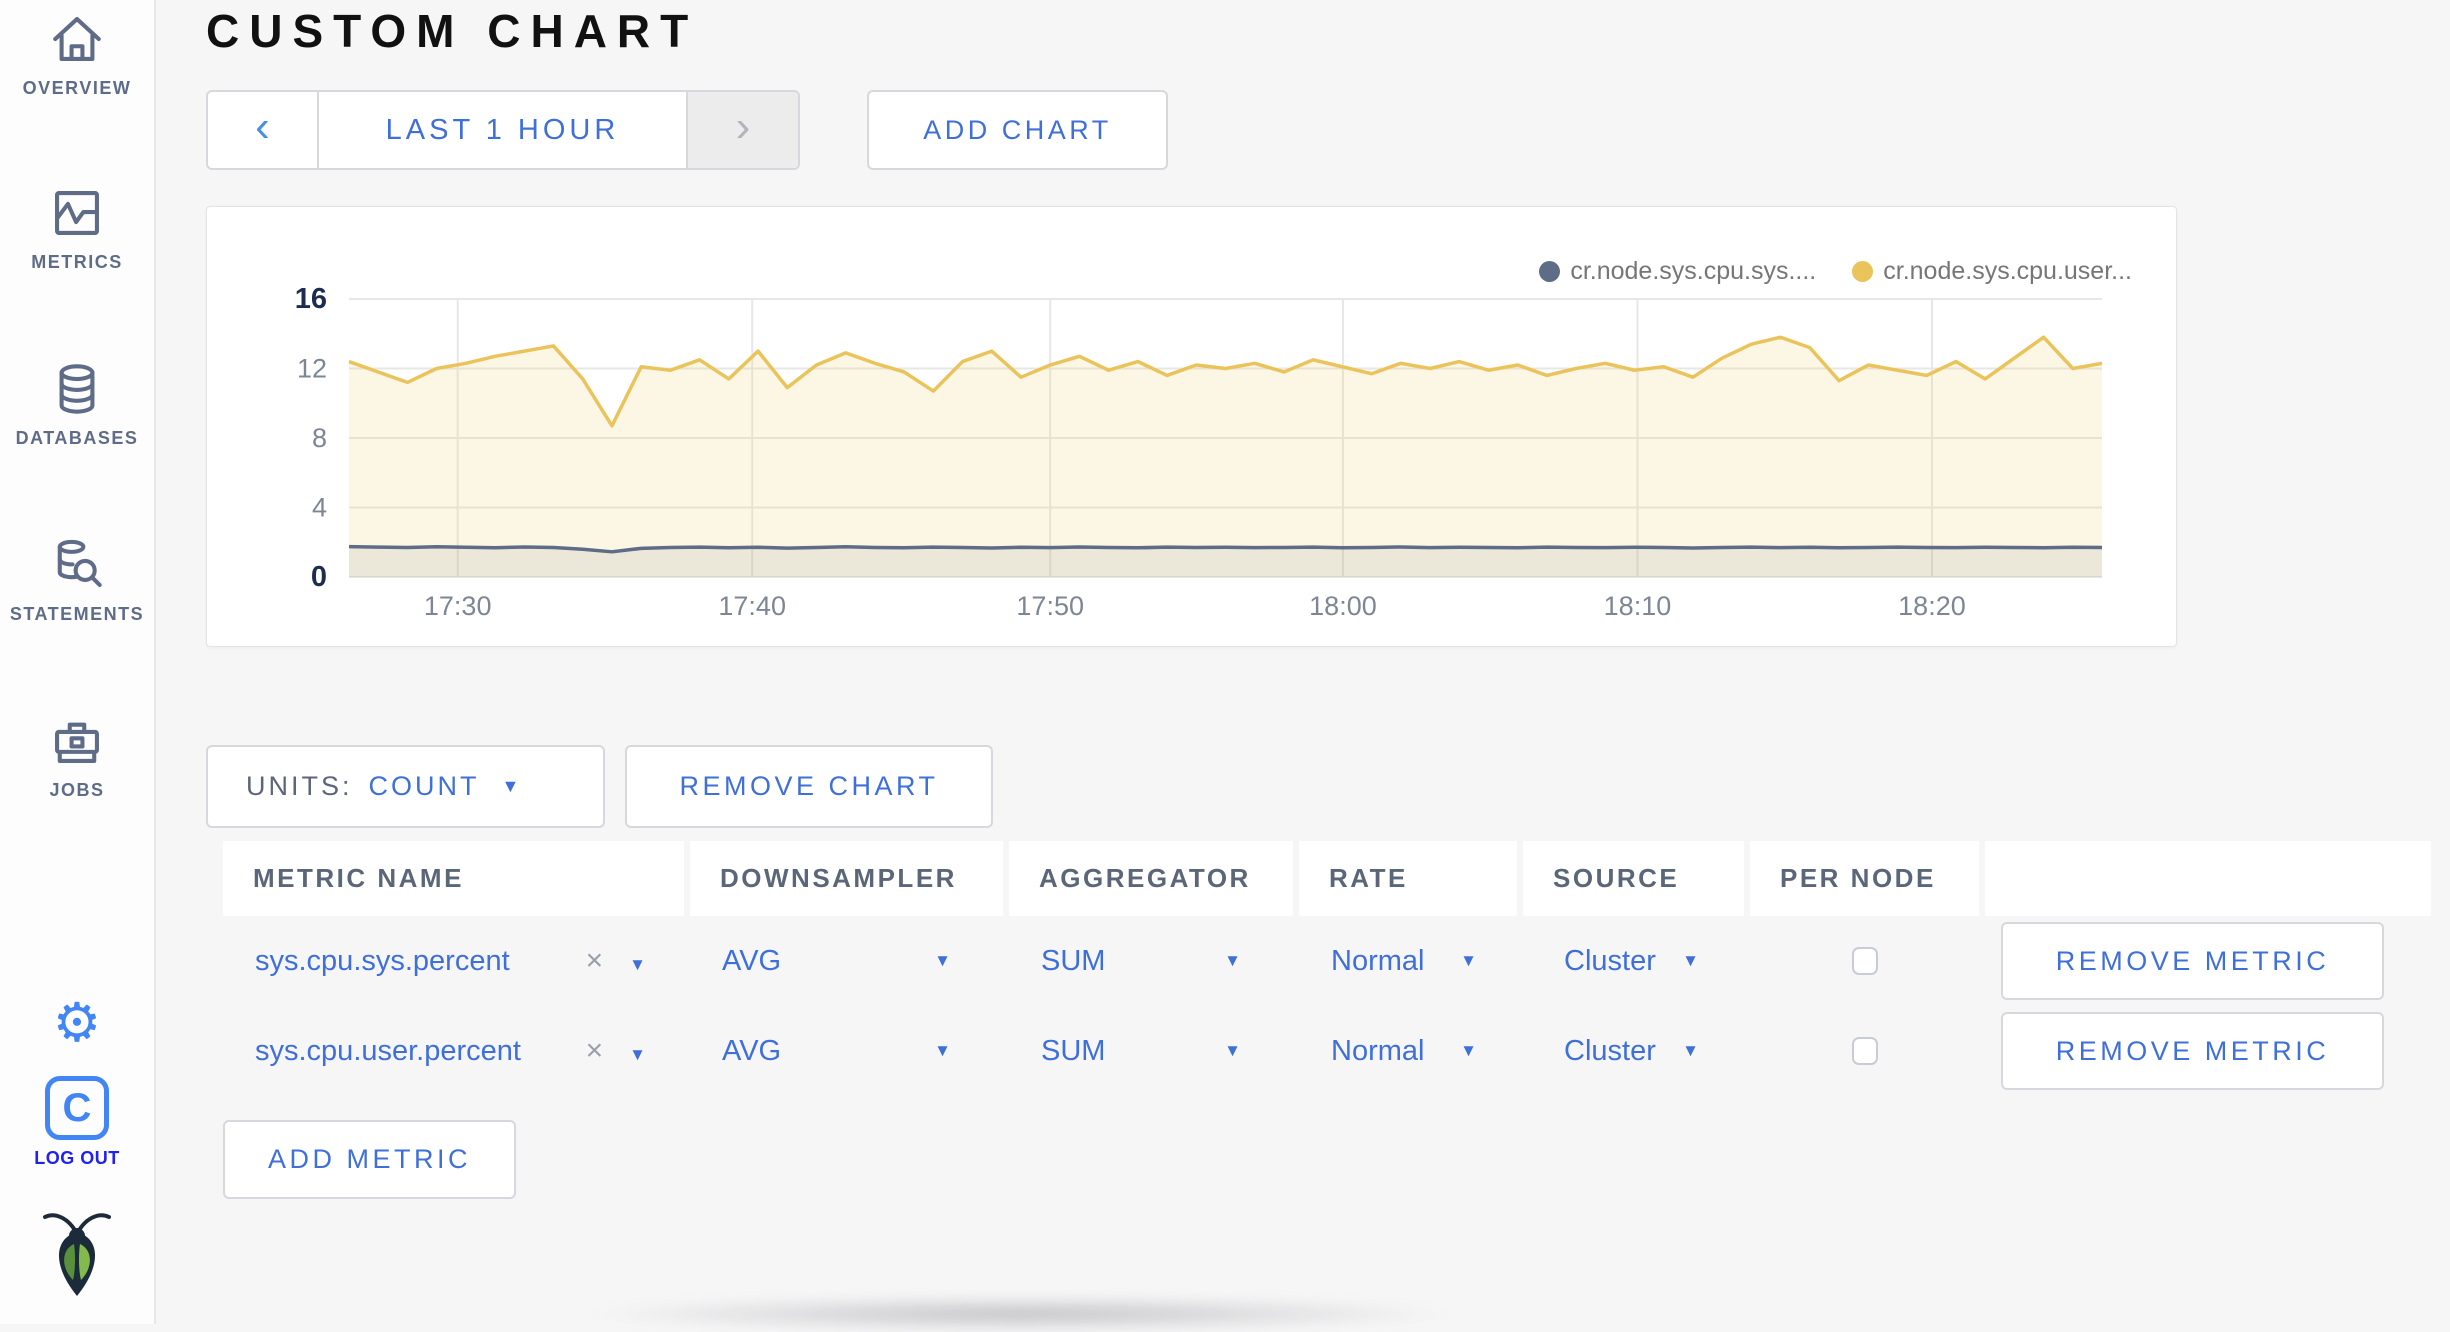  What do you see at coordinates (79, 563) in the screenshot?
I see `statements-search-icon` at bounding box center [79, 563].